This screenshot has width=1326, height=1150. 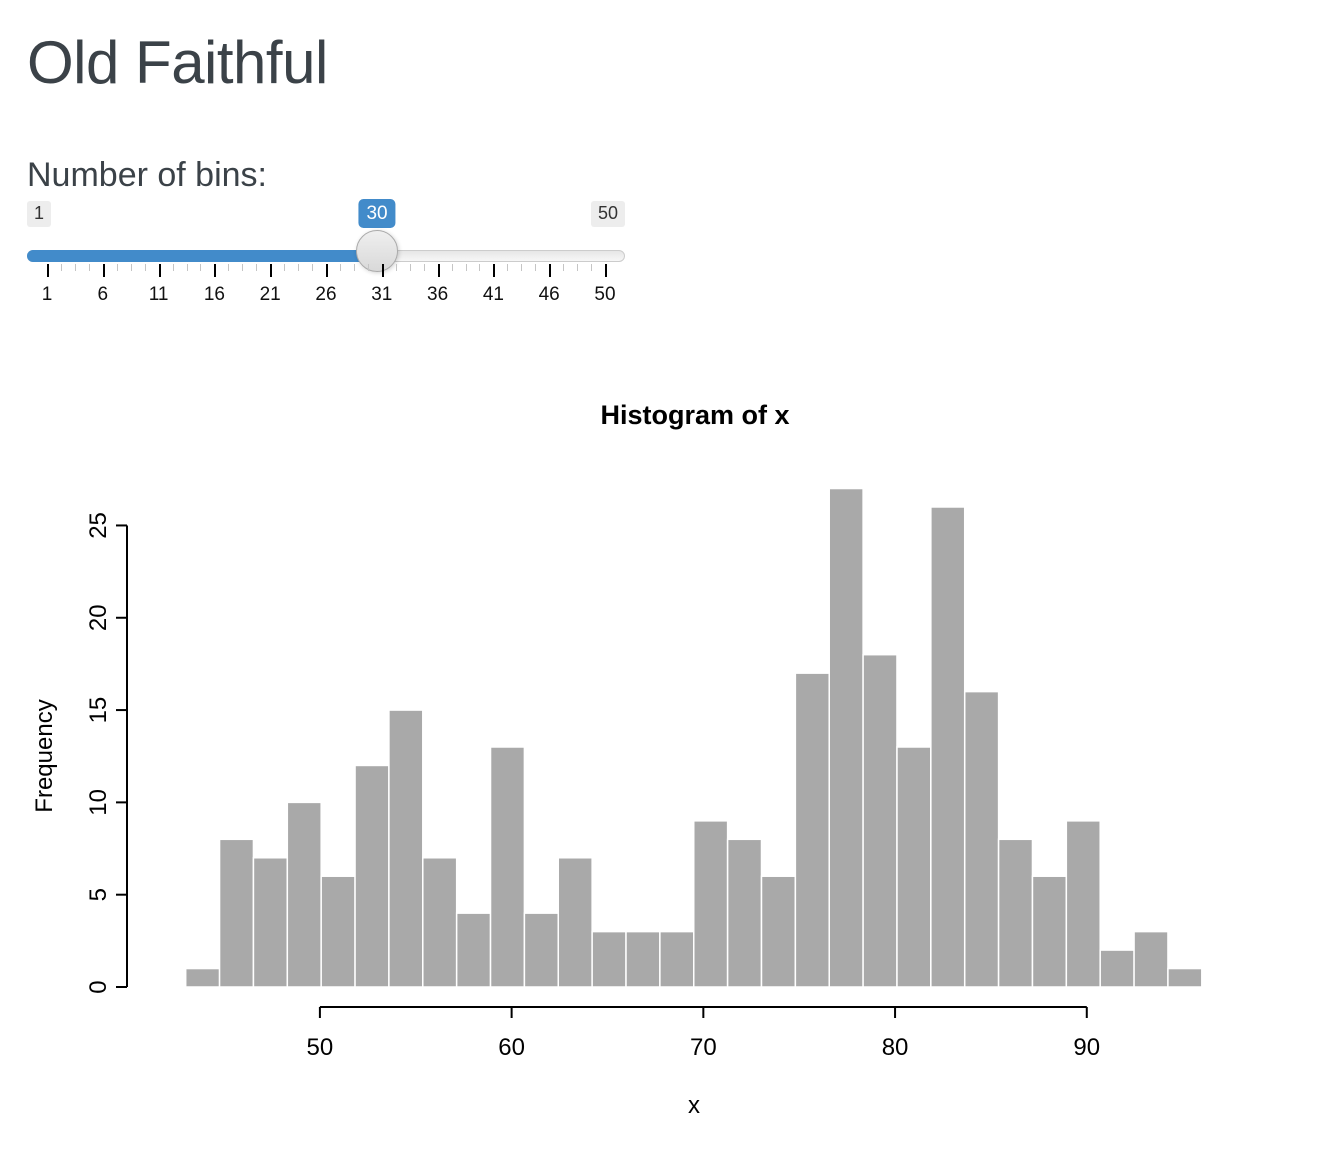 What do you see at coordinates (377, 213) in the screenshot?
I see `slider-value-badge: 30` at bounding box center [377, 213].